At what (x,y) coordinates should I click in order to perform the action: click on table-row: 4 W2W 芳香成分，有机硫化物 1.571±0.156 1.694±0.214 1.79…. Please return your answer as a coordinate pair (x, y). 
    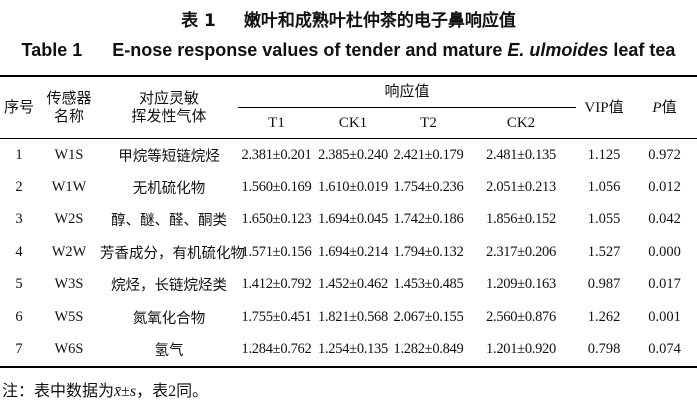
    Looking at the image, I should click on (348, 252).